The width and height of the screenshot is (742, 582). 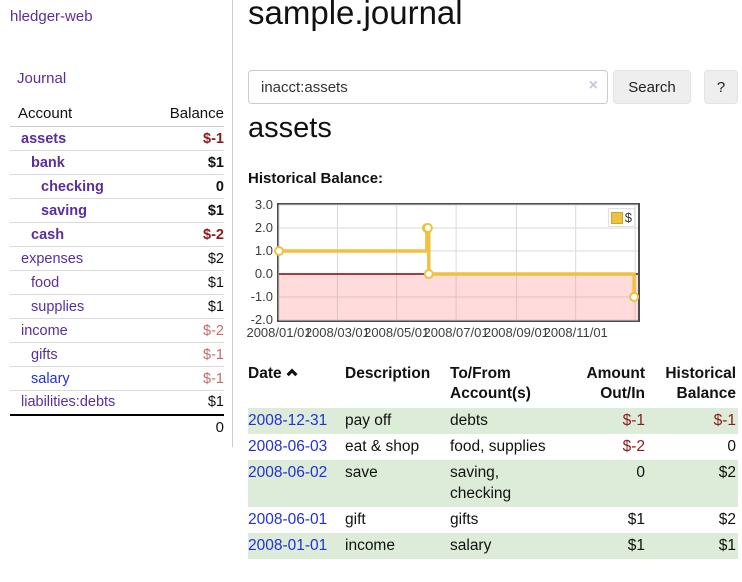 What do you see at coordinates (117, 258) in the screenshot?
I see `account-row: expenses $2` at bounding box center [117, 258].